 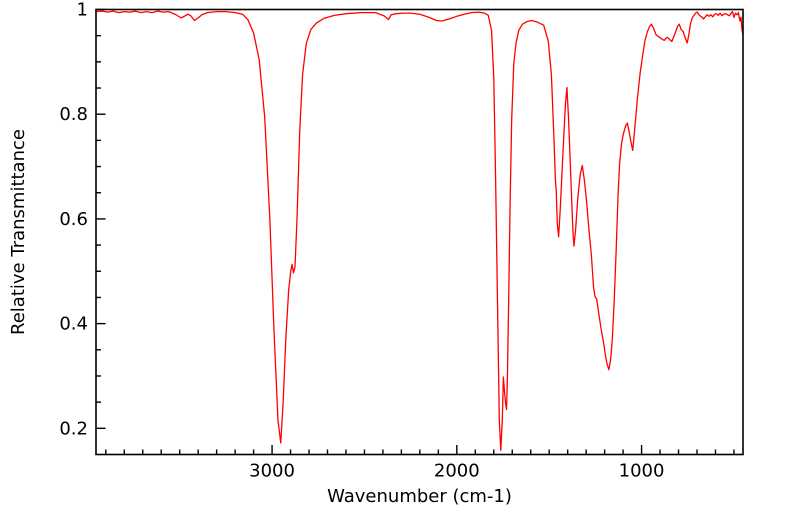 I want to click on y-tick-label: 0.8, so click(x=73, y=114).